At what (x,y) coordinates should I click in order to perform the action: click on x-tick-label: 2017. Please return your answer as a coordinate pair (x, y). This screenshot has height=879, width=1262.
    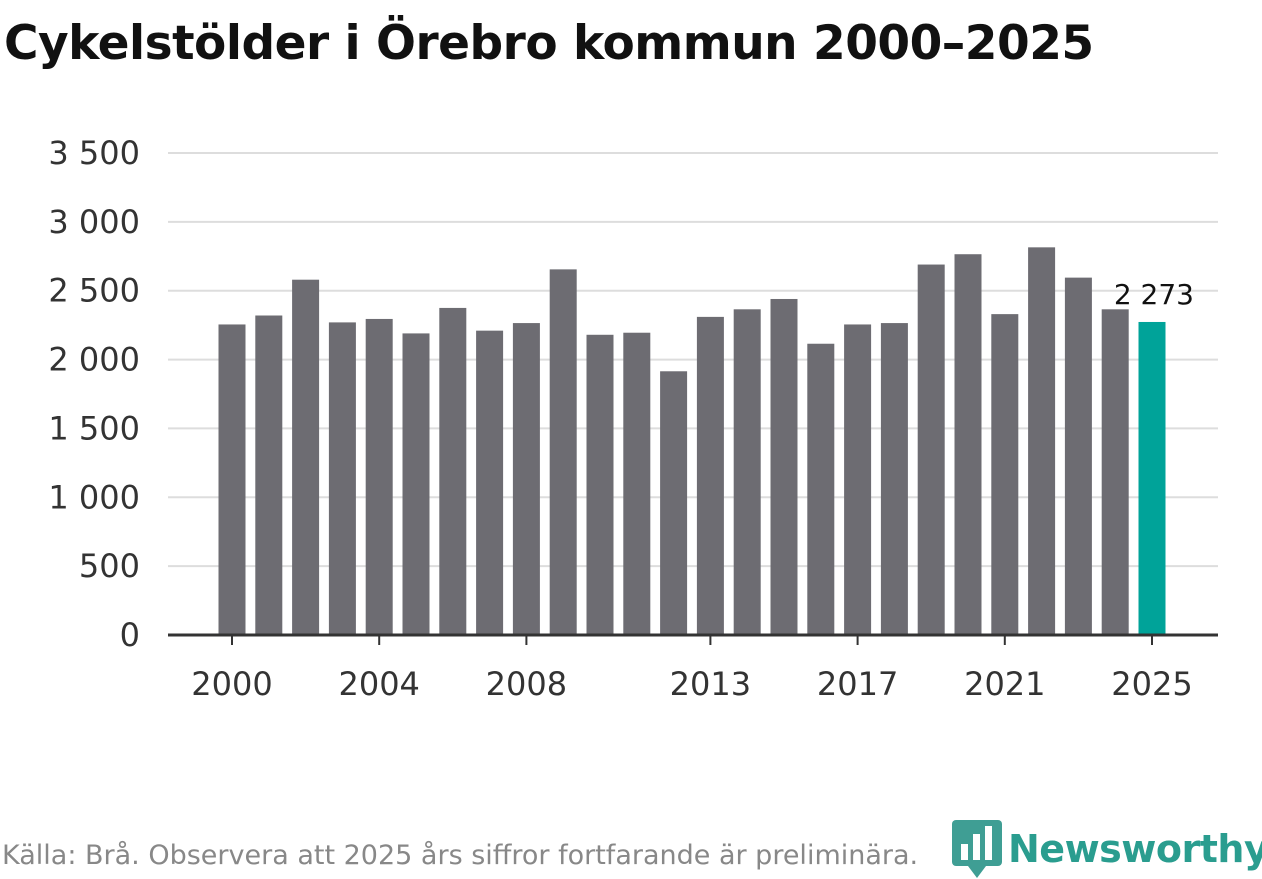
    Looking at the image, I should click on (857, 684).